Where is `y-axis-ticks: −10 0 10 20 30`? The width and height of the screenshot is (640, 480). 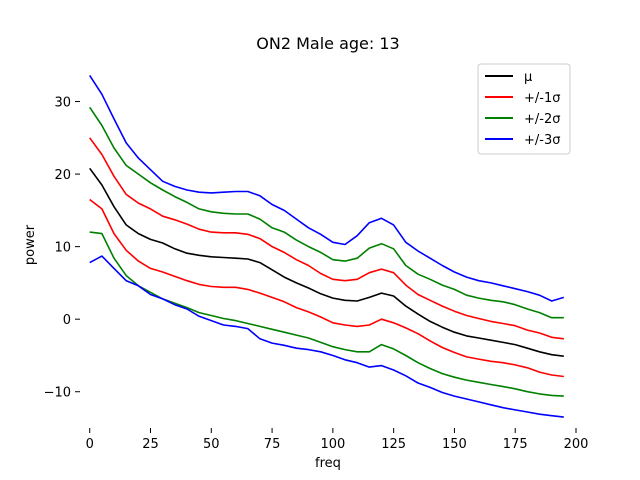 y-axis-ticks: −10 0 10 20 30 is located at coordinates (62, 248).